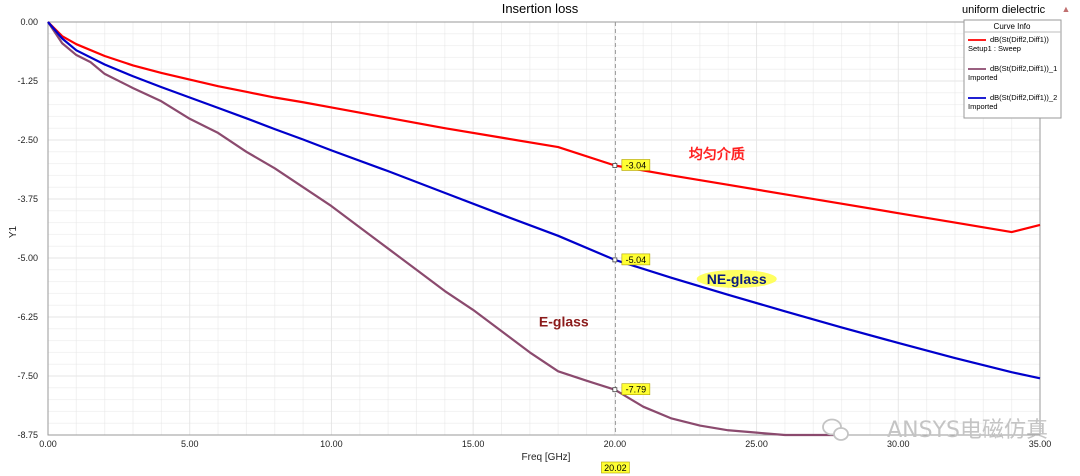  Describe the element at coordinates (1019, 39) in the screenshot. I see `legend-entry-name: dB(St(Diff2,Diff1))` at that location.